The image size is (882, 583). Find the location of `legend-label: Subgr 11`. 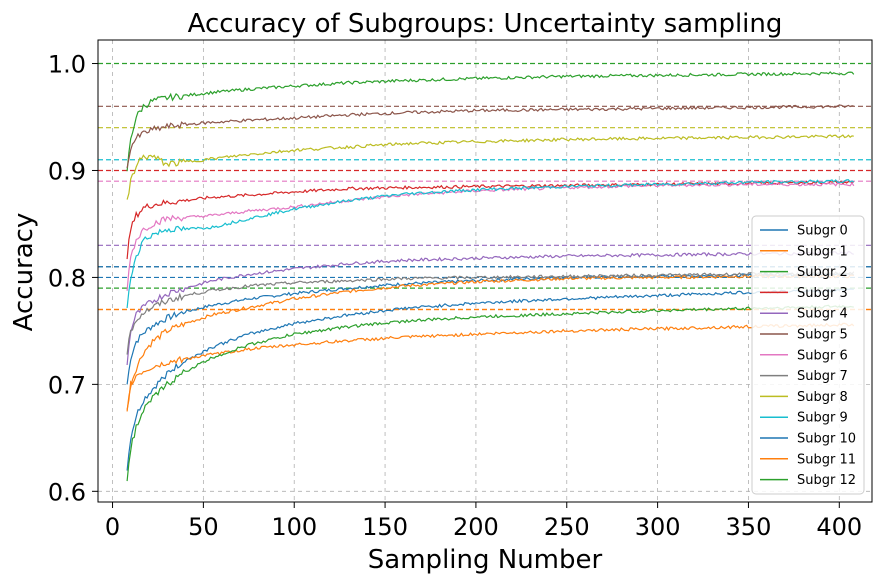

legend-label: Subgr 11 is located at coordinates (826, 459).